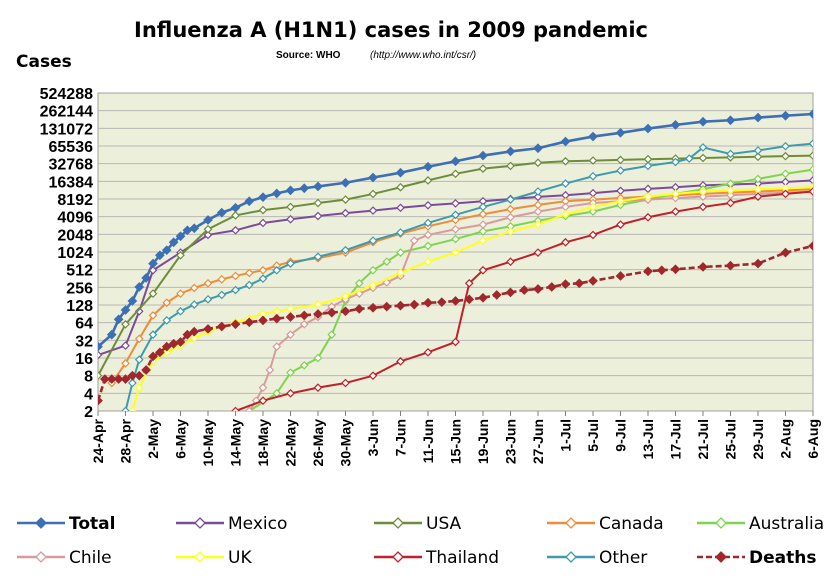 The image size is (840, 584). I want to click on y-tick-label: 524288, so click(66, 94).